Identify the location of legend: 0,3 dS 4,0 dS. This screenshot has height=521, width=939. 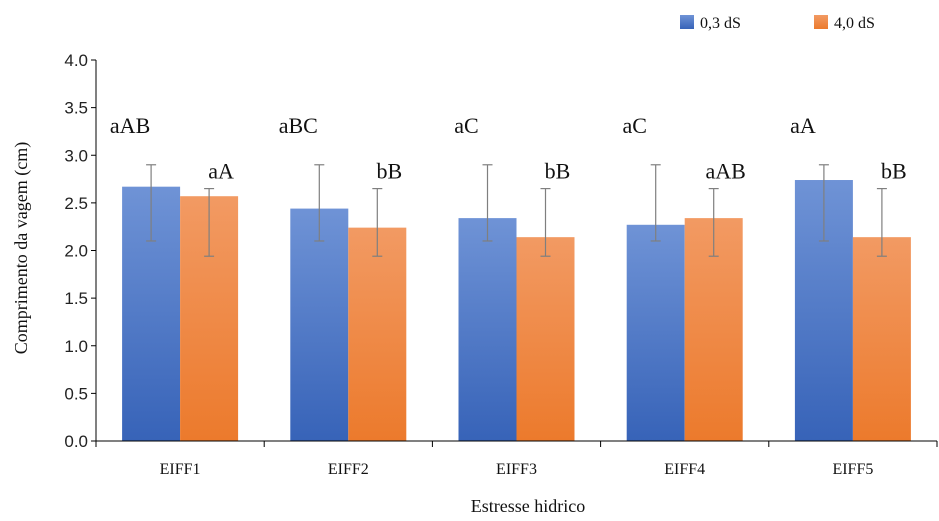
(777, 23).